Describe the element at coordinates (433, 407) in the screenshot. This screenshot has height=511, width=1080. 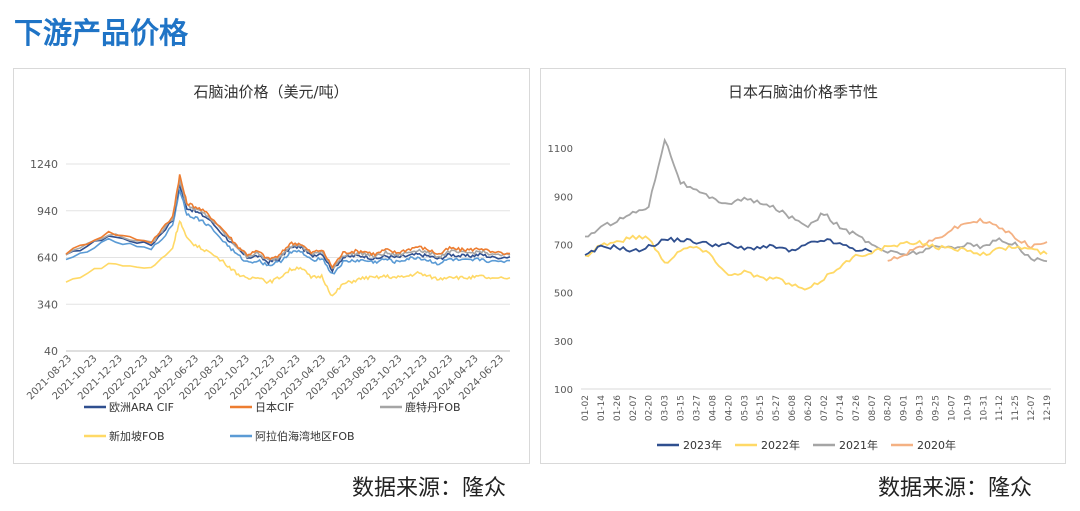
I see `legend-label: 鹿特丹FOB` at that location.